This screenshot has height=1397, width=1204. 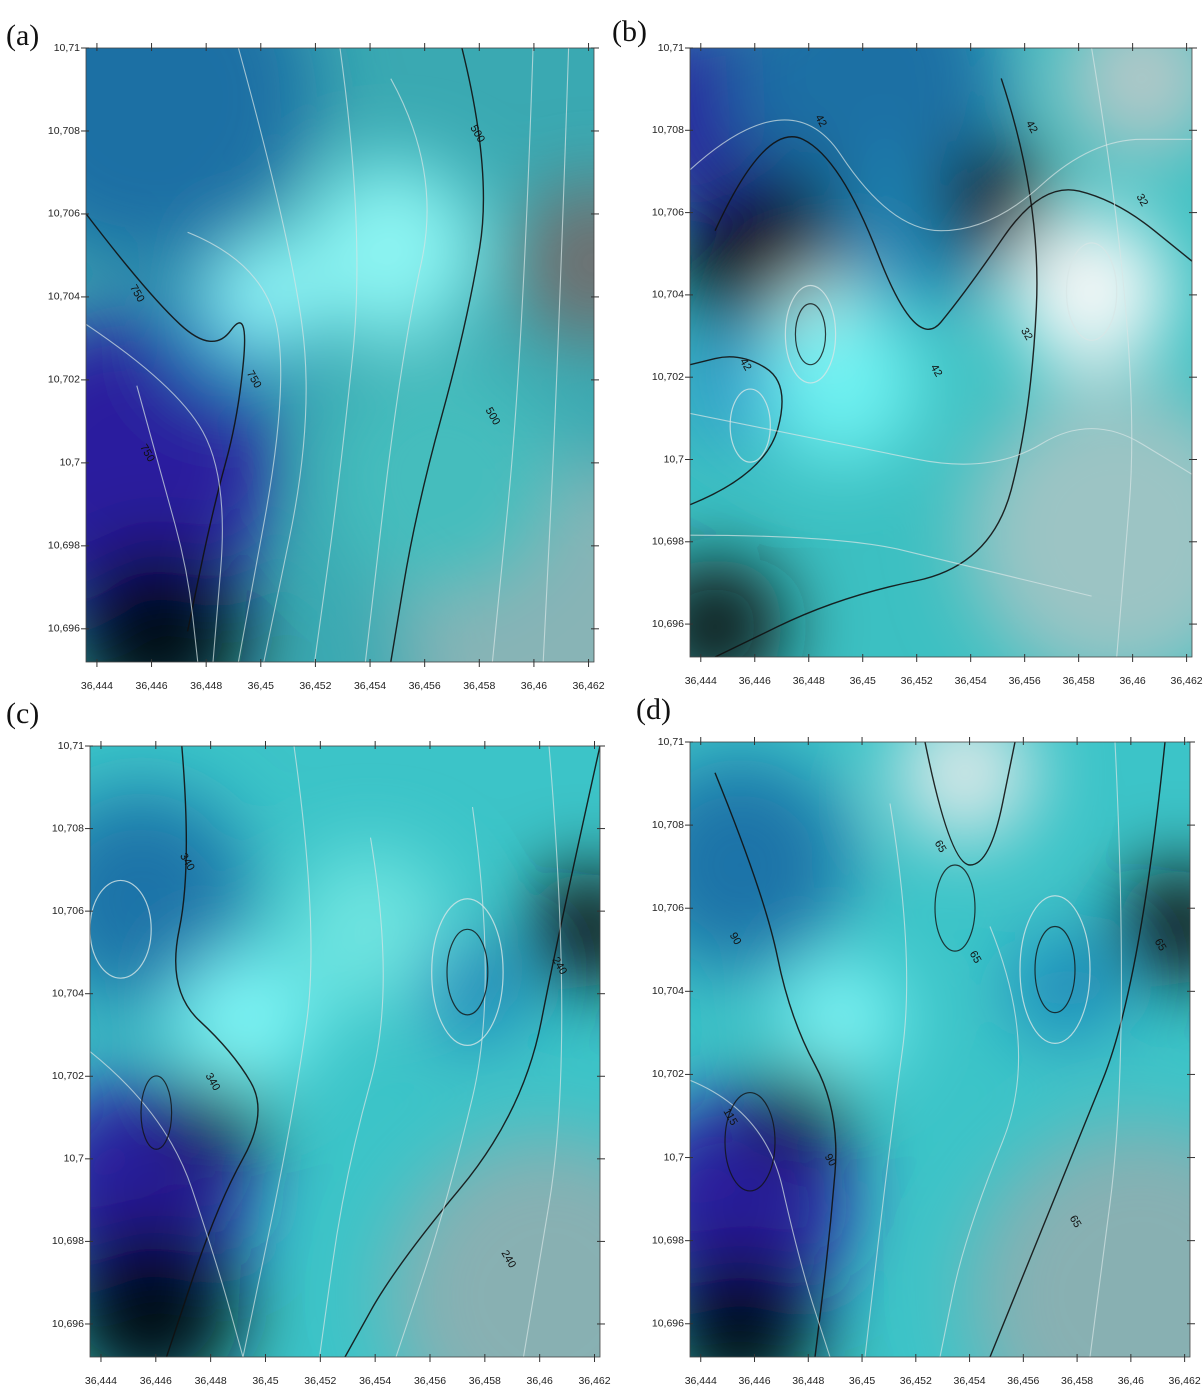 I want to click on contour-label: 90, so click(x=830, y=1160).